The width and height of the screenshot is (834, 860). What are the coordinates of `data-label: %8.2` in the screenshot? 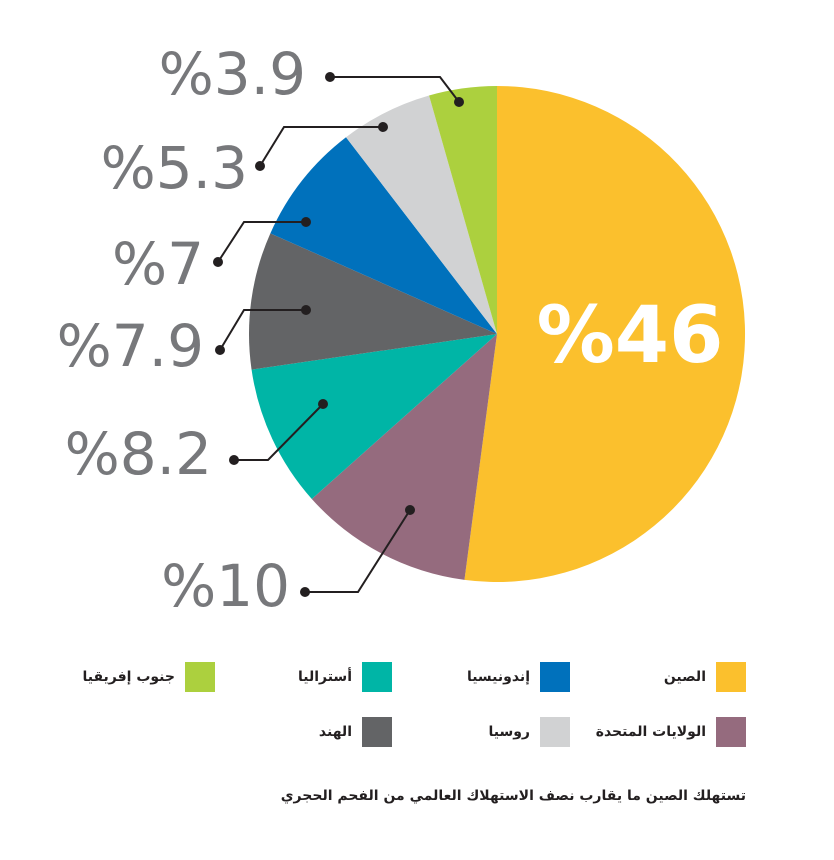 It's located at (138, 454).